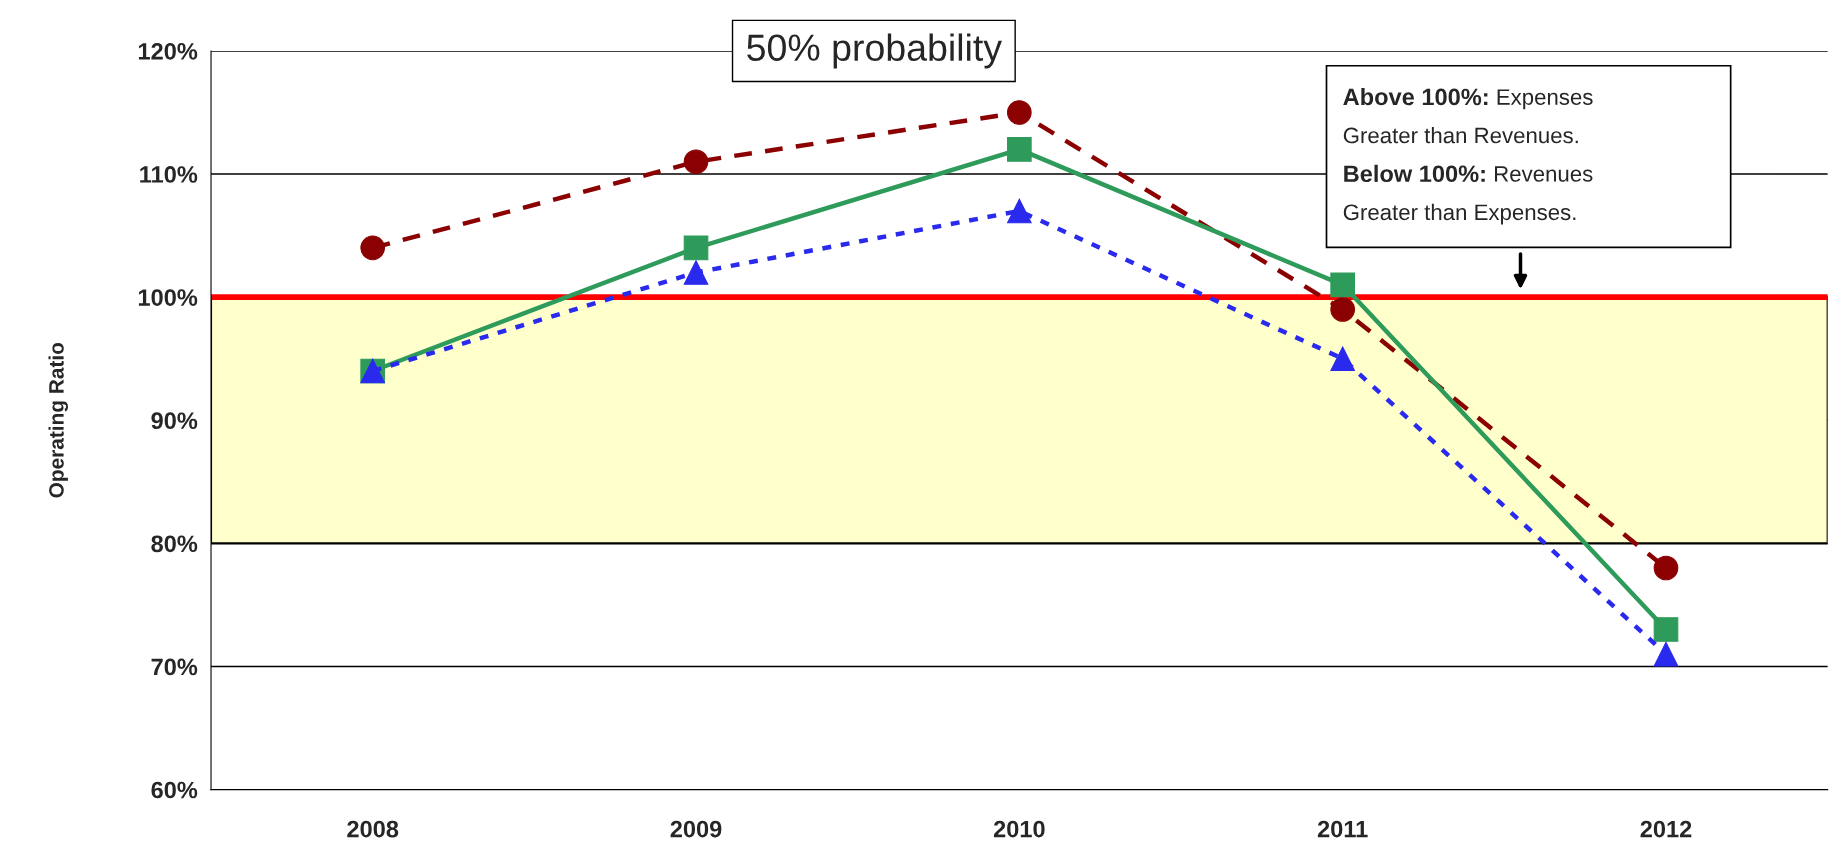 This screenshot has width=1835, height=849. What do you see at coordinates (168, 297) in the screenshot?
I see `y-tick-label: 100%` at bounding box center [168, 297].